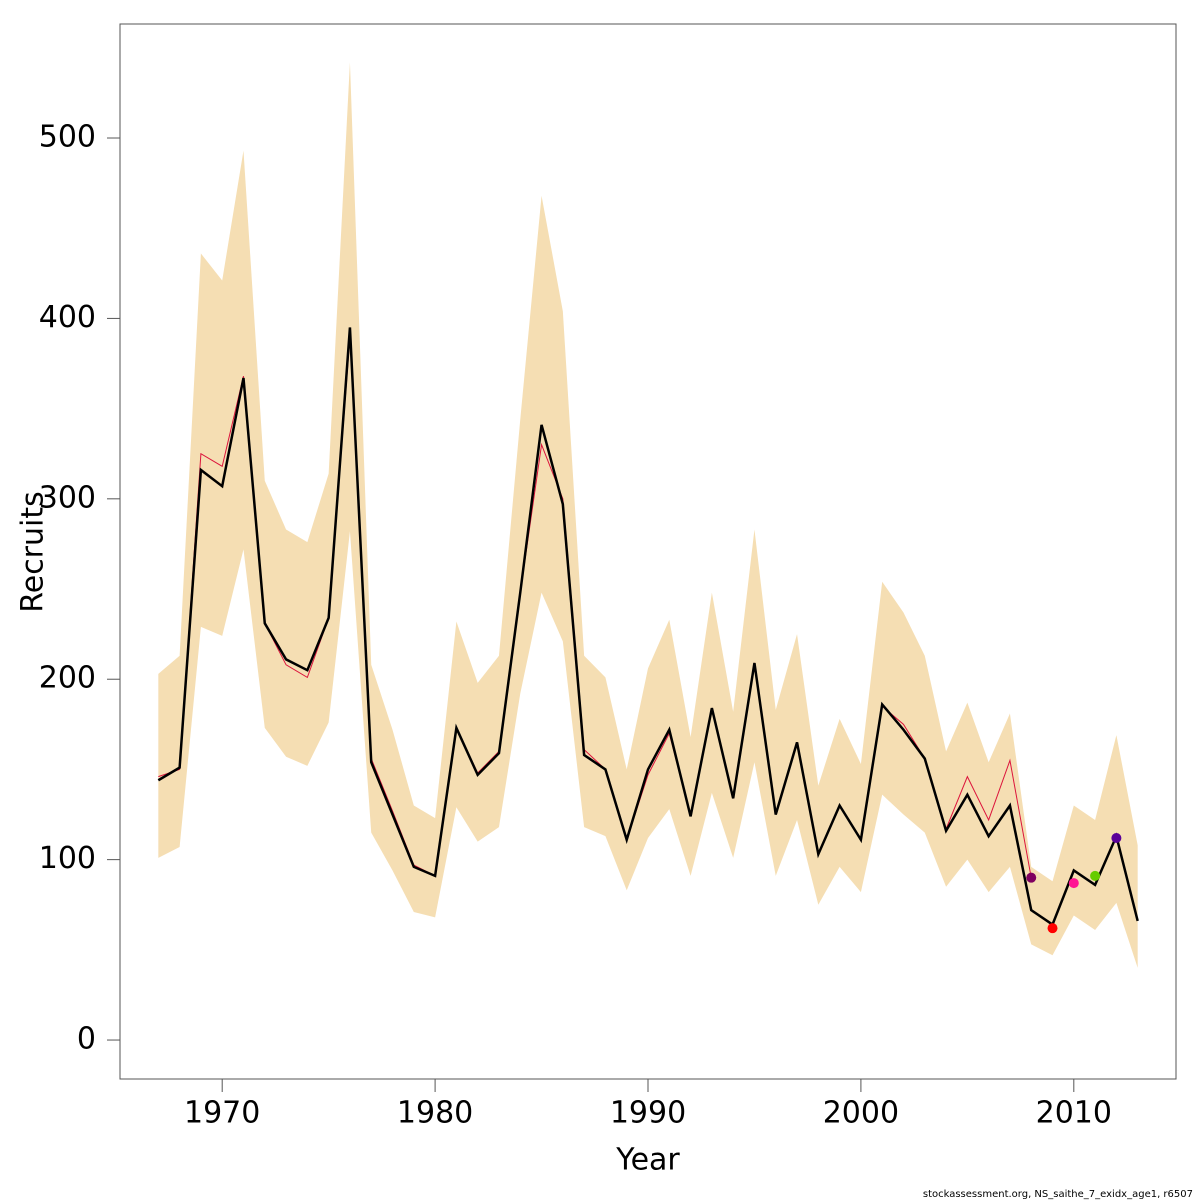 This screenshot has width=1200, height=1200. I want to click on y-axis-title: Recruits, so click(33, 552).